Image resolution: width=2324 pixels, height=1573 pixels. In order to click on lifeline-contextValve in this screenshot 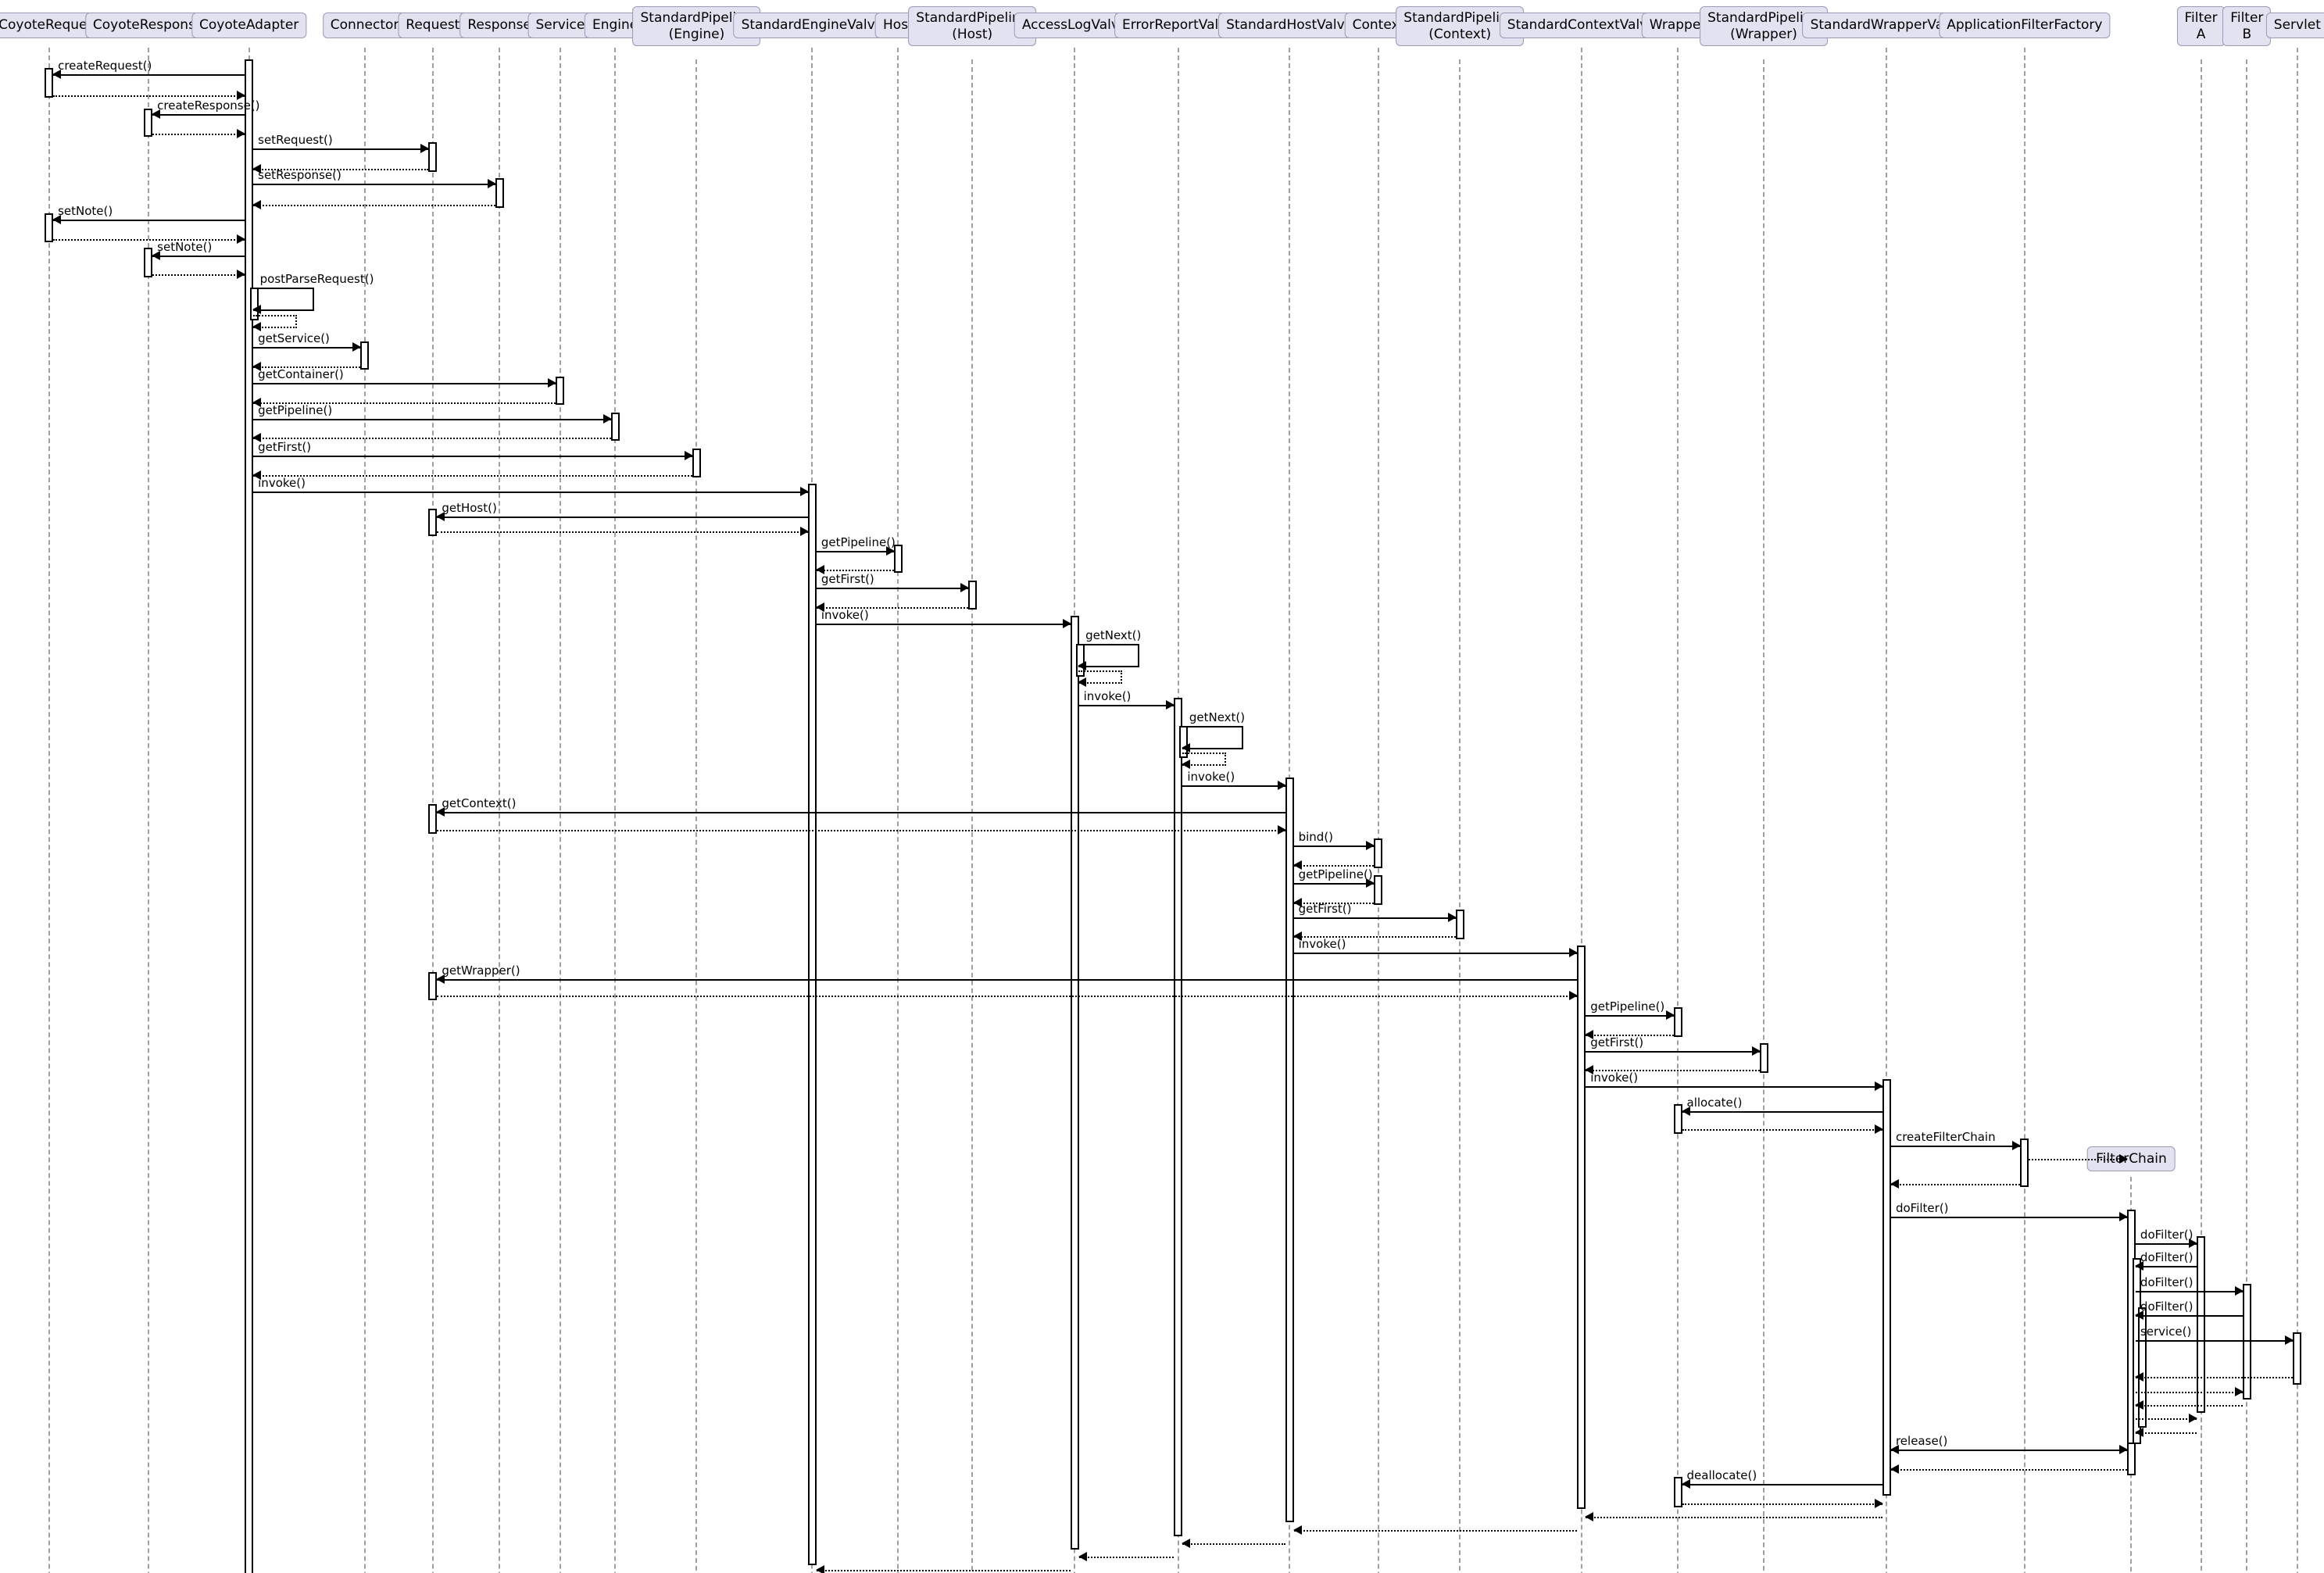, I will do `click(1581, 810)`.